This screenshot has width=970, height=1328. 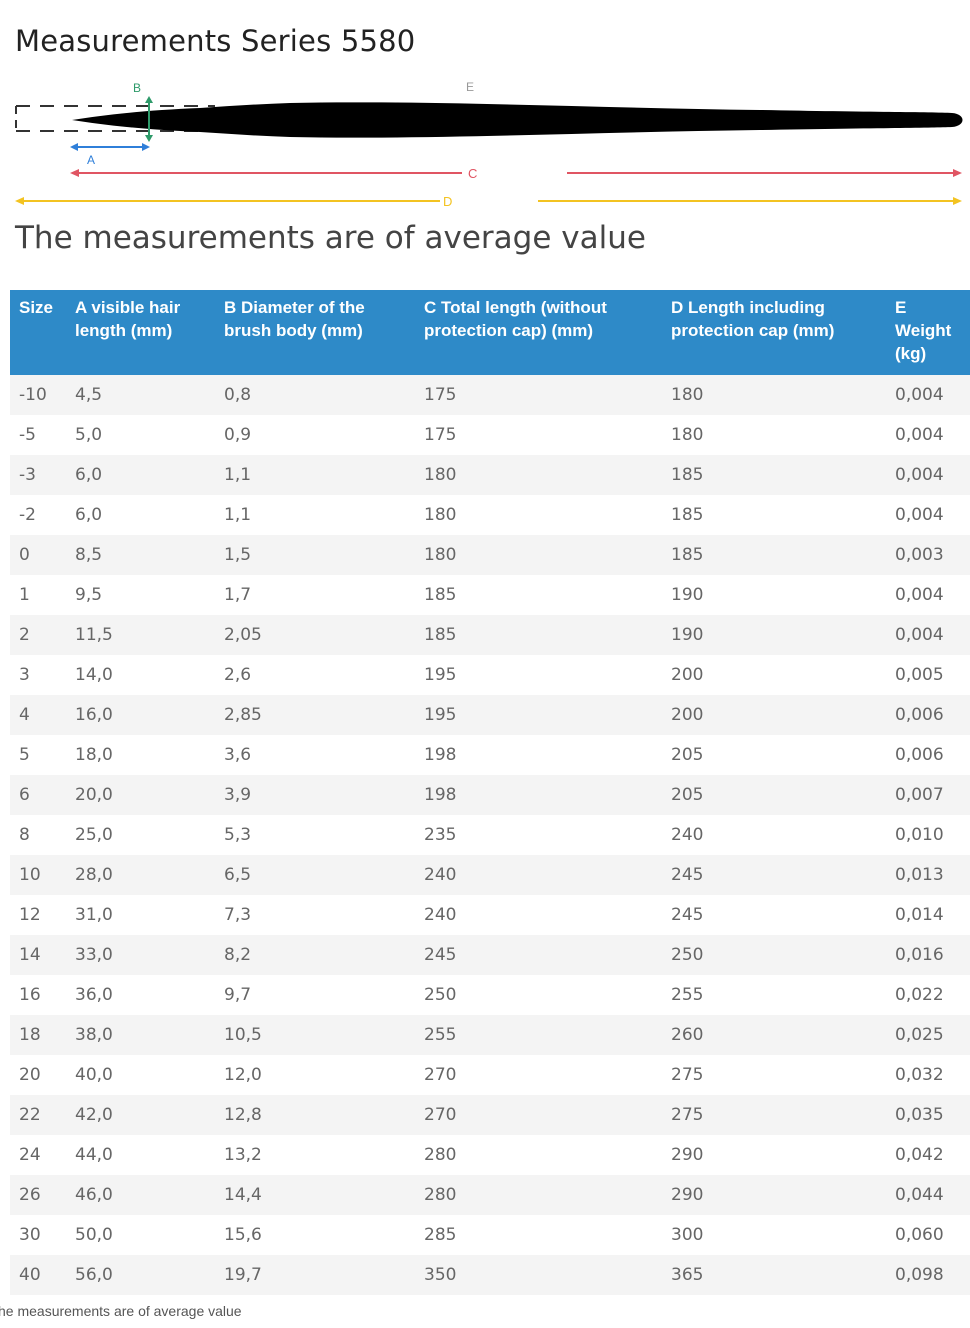 I want to click on cell-size: 26, so click(x=30, y=1195).